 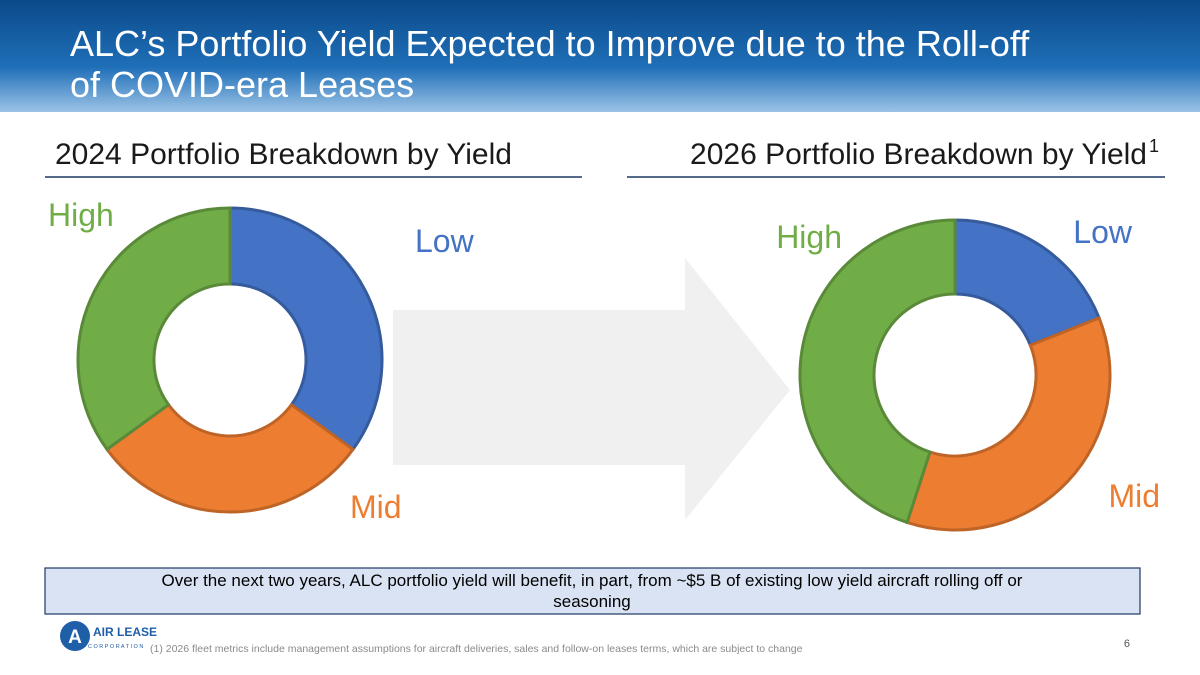 What do you see at coordinates (115, 647) in the screenshot?
I see `logo-subtitle: C O R P O R A T I O N` at bounding box center [115, 647].